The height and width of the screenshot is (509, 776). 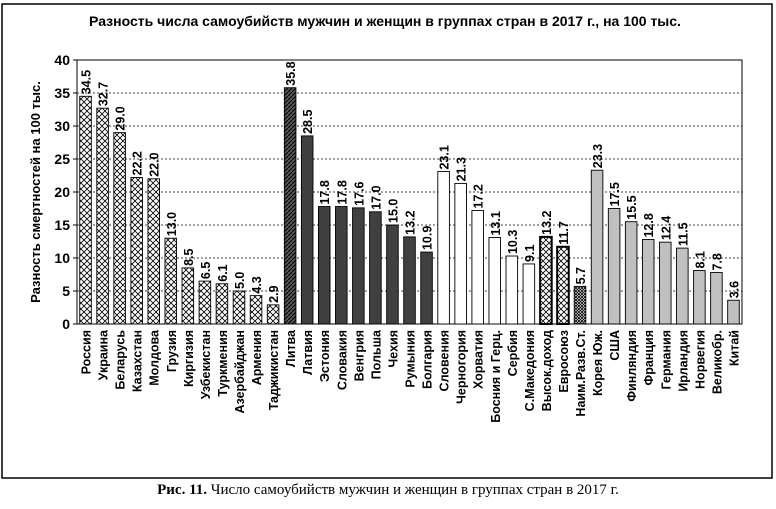 What do you see at coordinates (308, 352) in the screenshot?
I see `category-label: Латвия` at bounding box center [308, 352].